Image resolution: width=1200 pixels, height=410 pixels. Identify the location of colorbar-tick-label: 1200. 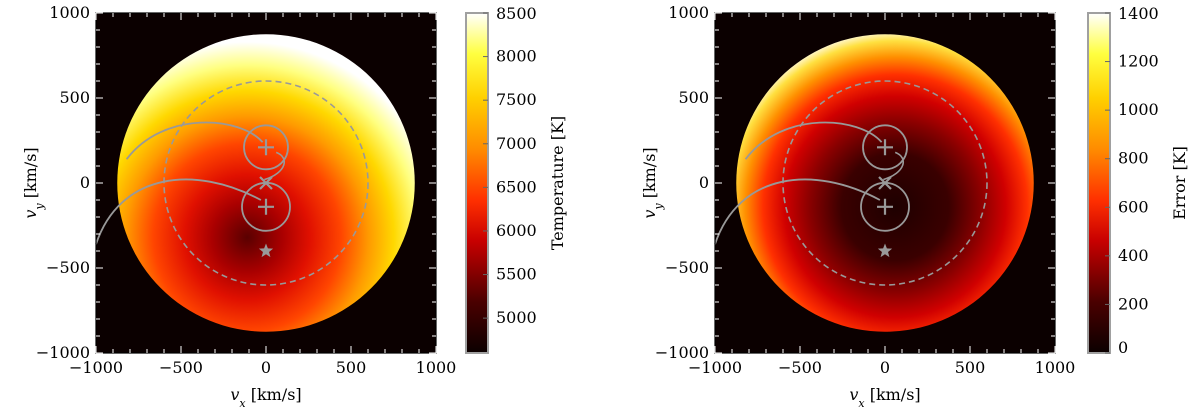
(1138, 61).